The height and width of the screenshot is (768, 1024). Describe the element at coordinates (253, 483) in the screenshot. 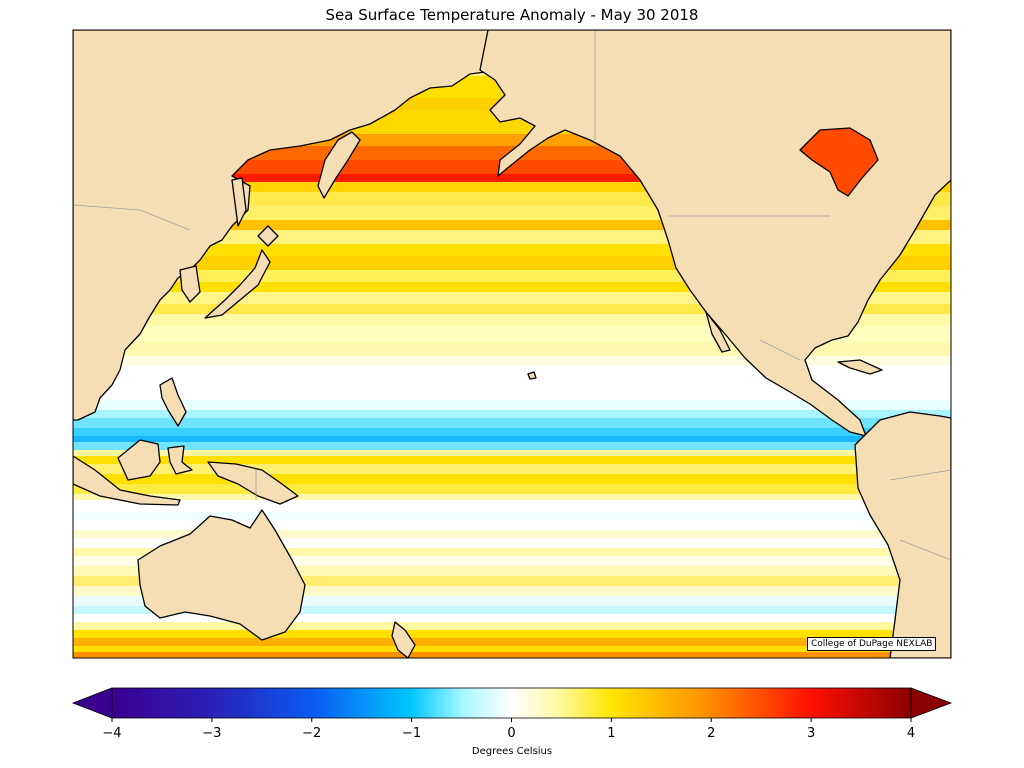

I see `new-guinea` at that location.